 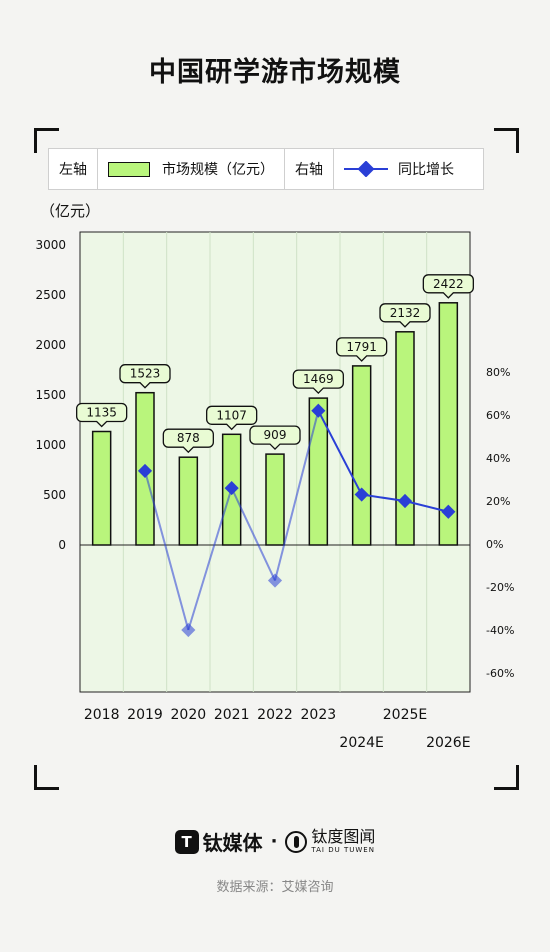 What do you see at coordinates (318, 379) in the screenshot?
I see `data-label-text: 1469` at bounding box center [318, 379].